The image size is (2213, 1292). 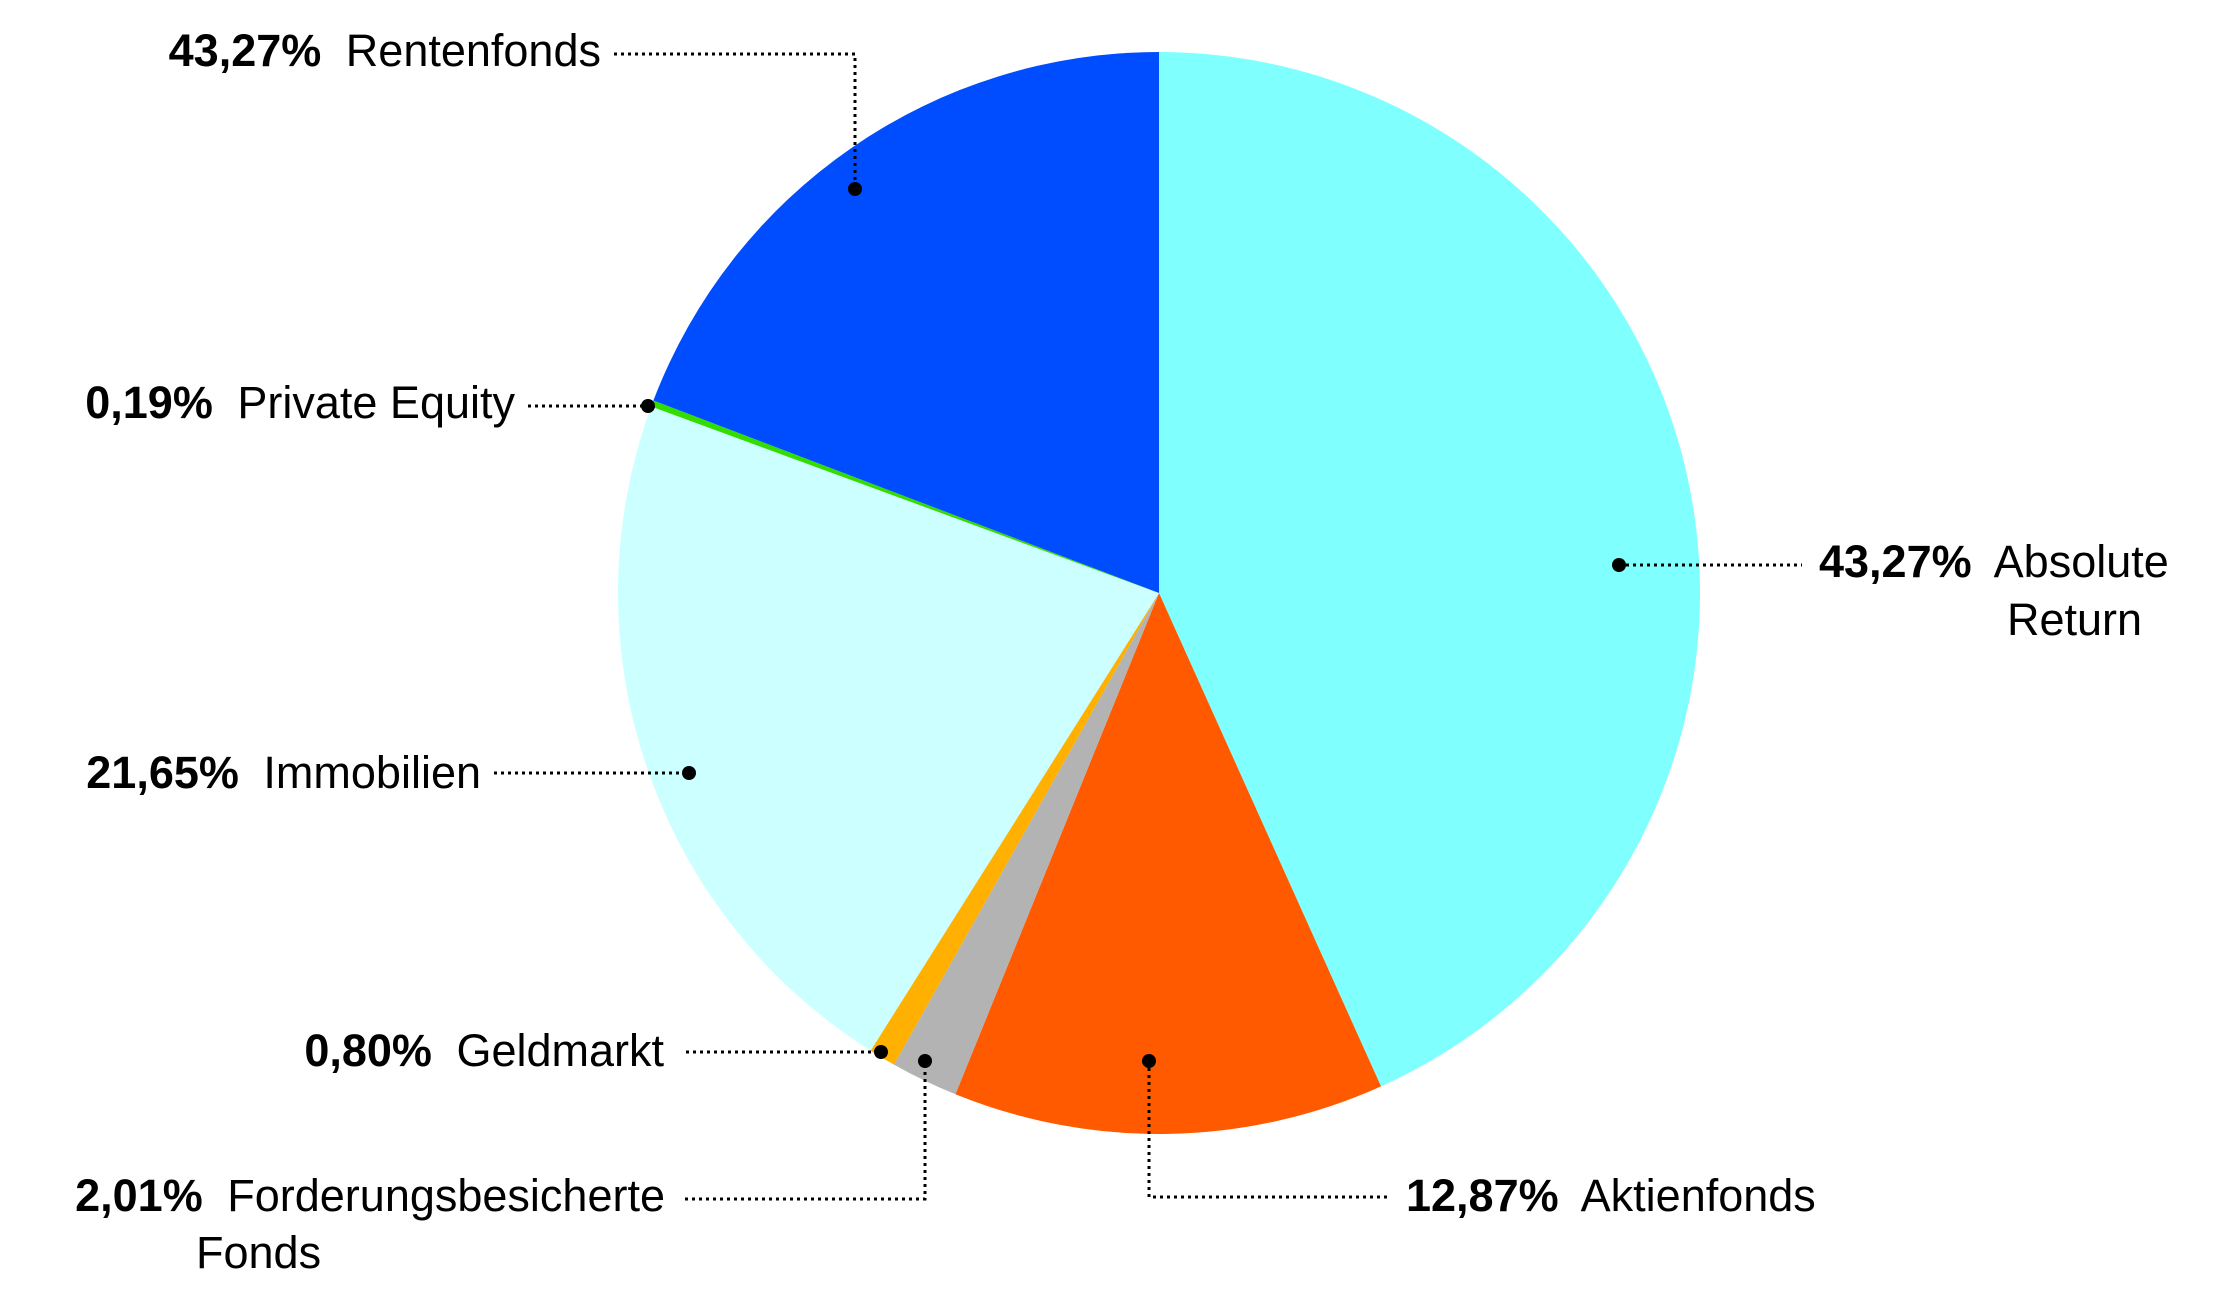 What do you see at coordinates (139, 1195) in the screenshot?
I see `label-pct: 2,01%` at bounding box center [139, 1195].